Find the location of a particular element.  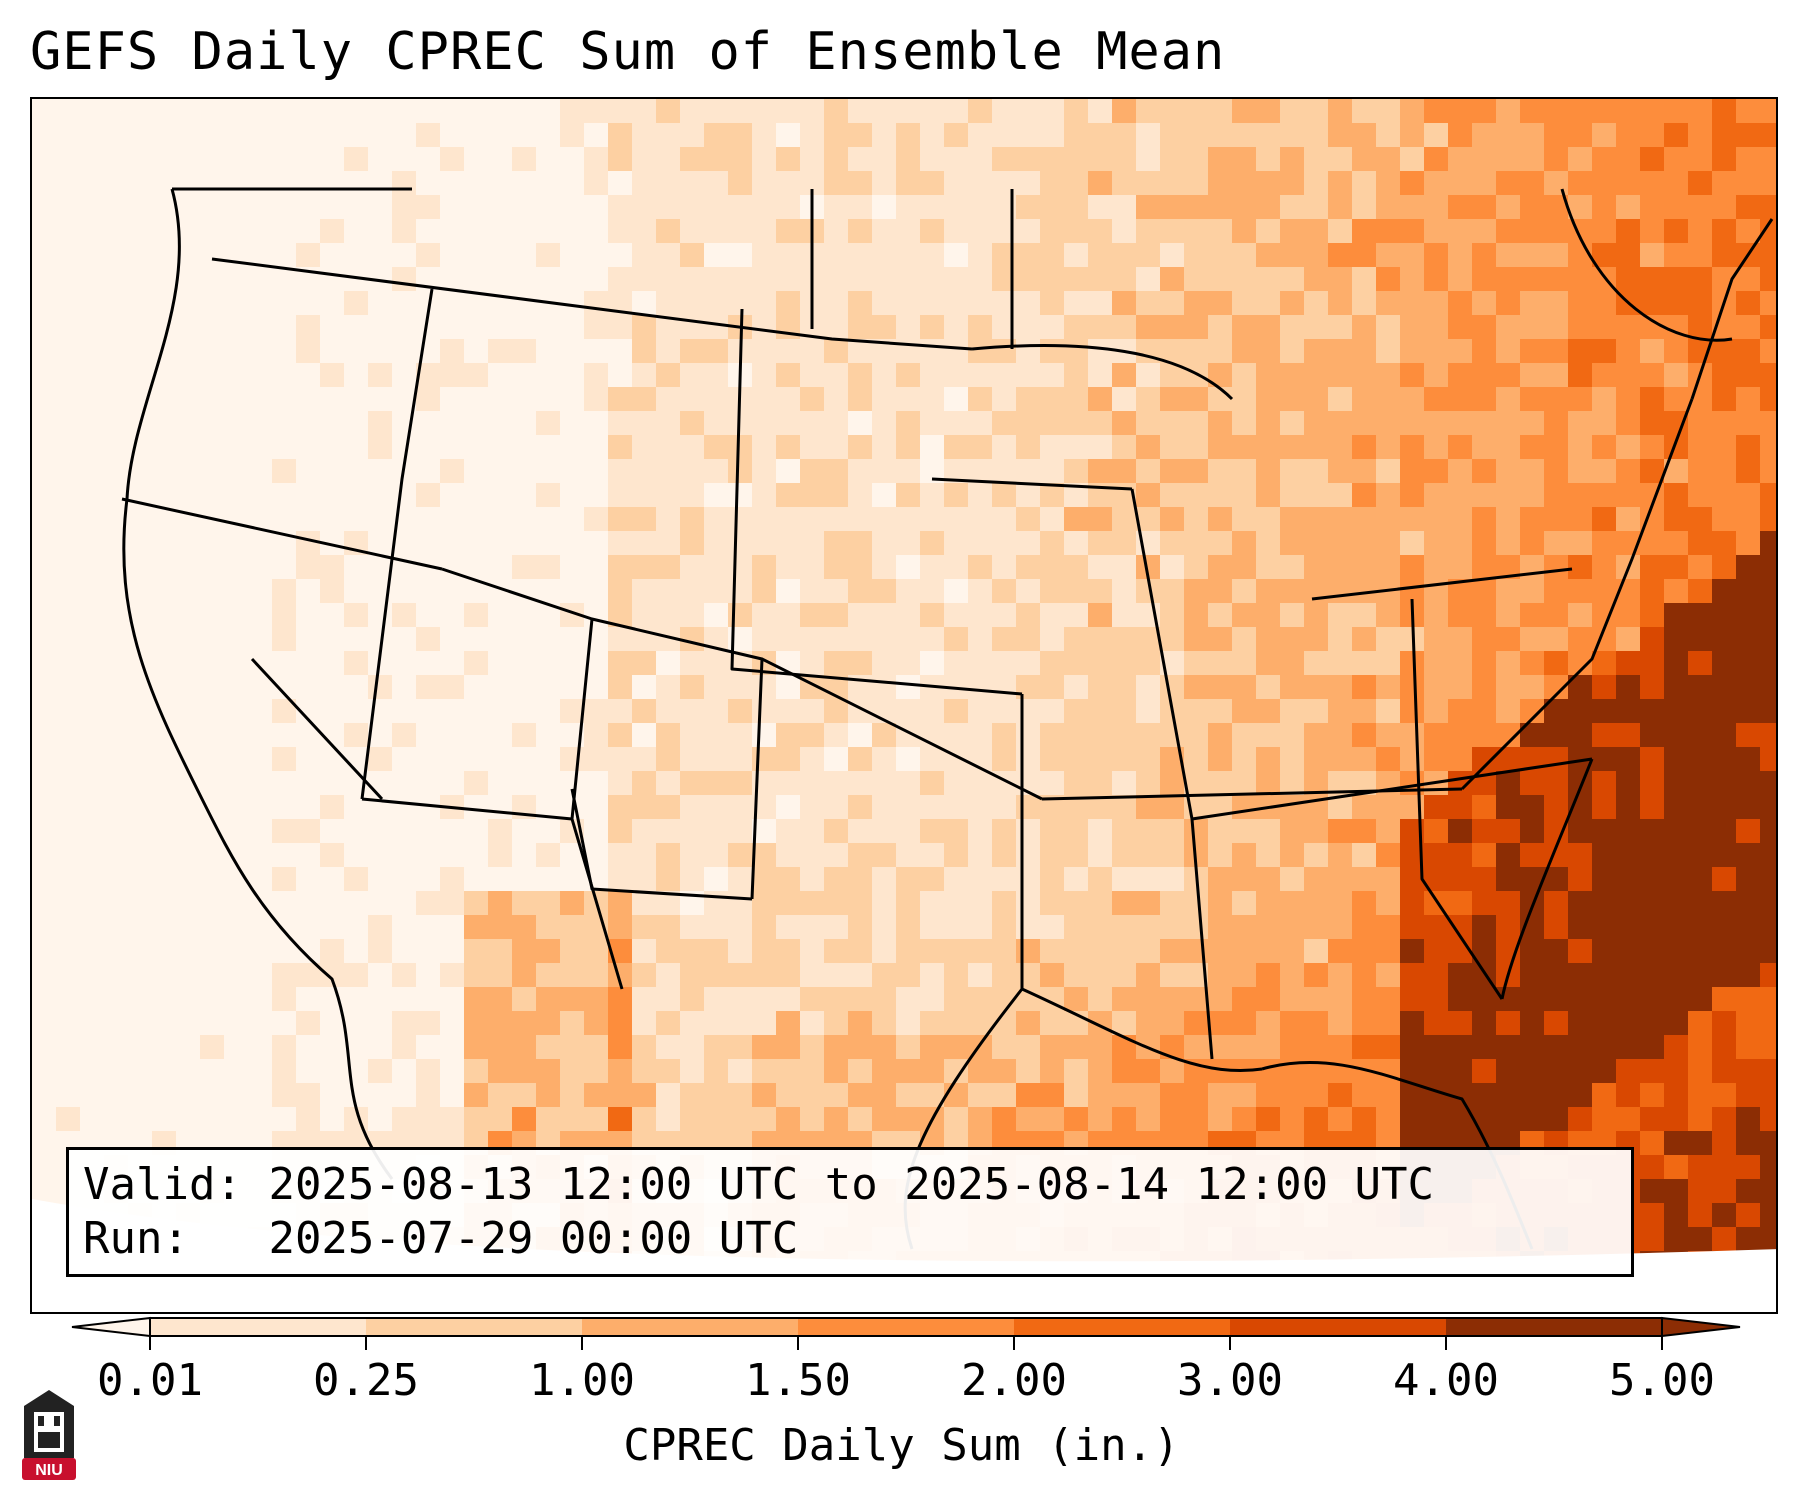

colorbar is located at coordinates (906, 1333).